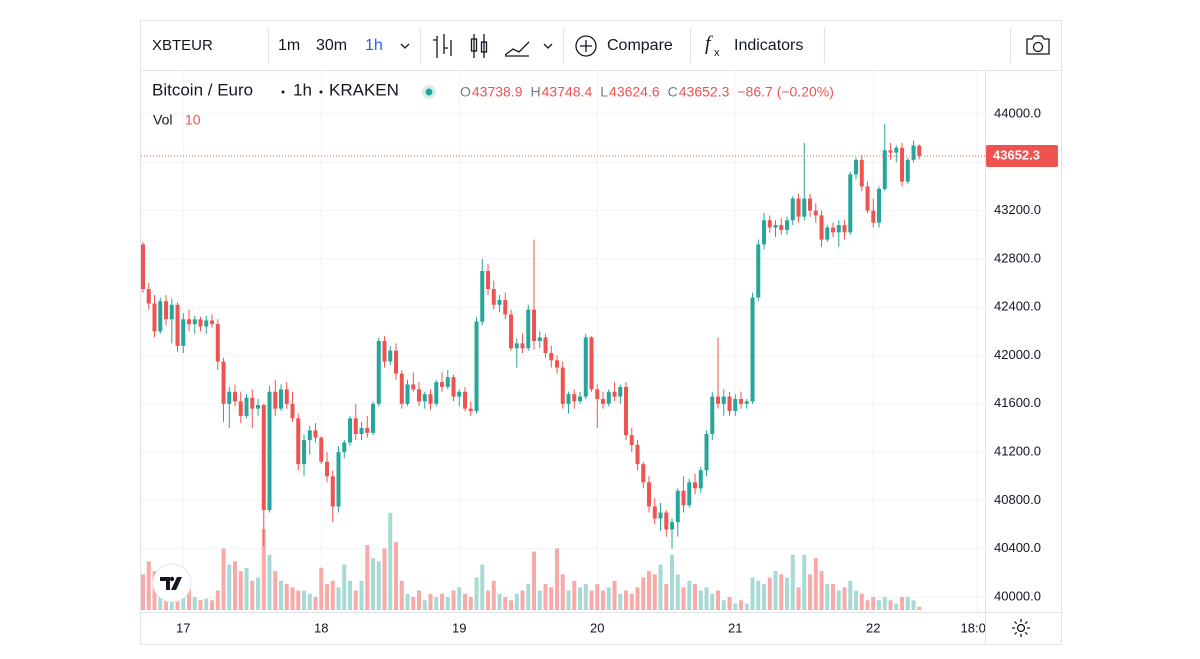 Image resolution: width=1200 pixels, height=659 pixels. What do you see at coordinates (465, 92) in the screenshot?
I see `ohlc-key: O` at bounding box center [465, 92].